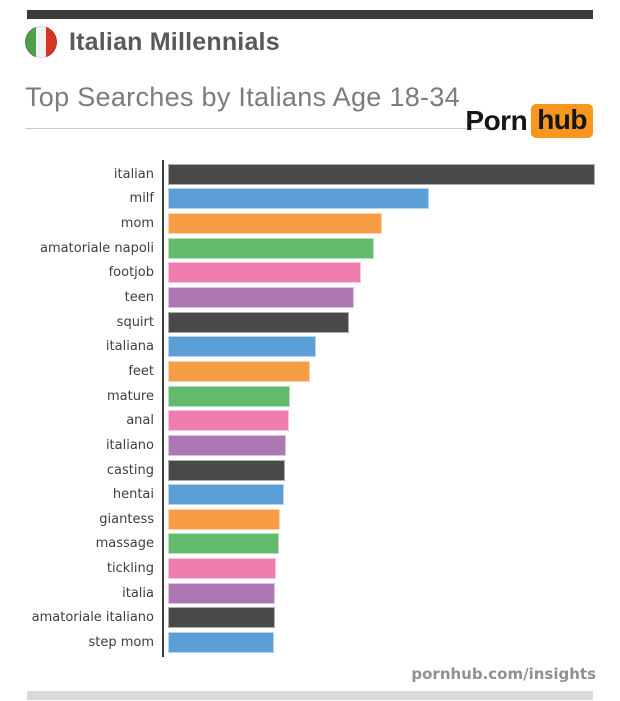 The image size is (620, 701). I want to click on chart-row: teen, so click(310, 297).